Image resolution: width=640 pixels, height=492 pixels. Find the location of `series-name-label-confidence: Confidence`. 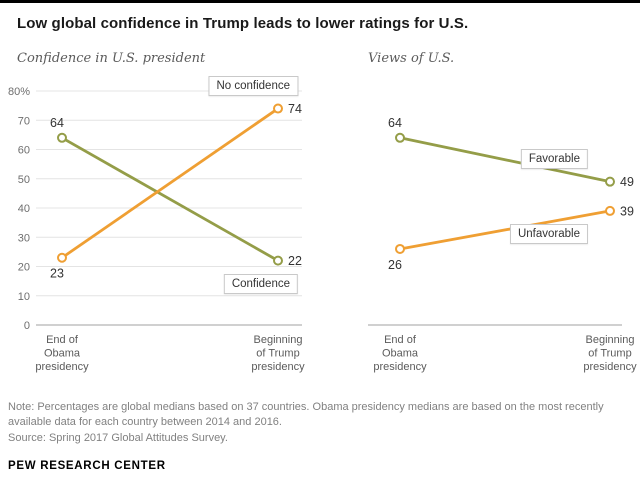

series-name-label-confidence: Confidence is located at coordinates (260, 283).